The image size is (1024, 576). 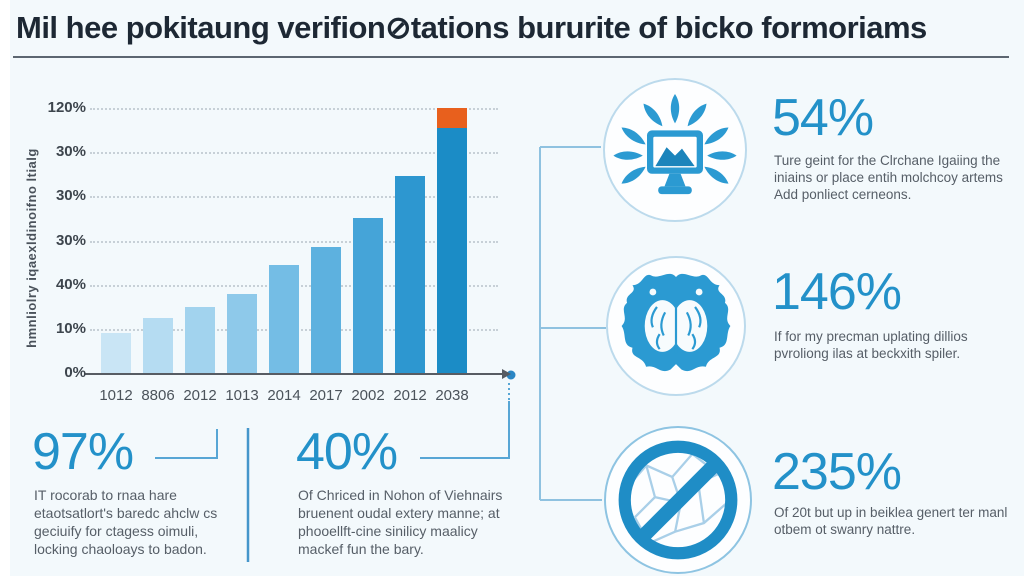 I want to click on x-tick-label: 1012, so click(x=116, y=395).